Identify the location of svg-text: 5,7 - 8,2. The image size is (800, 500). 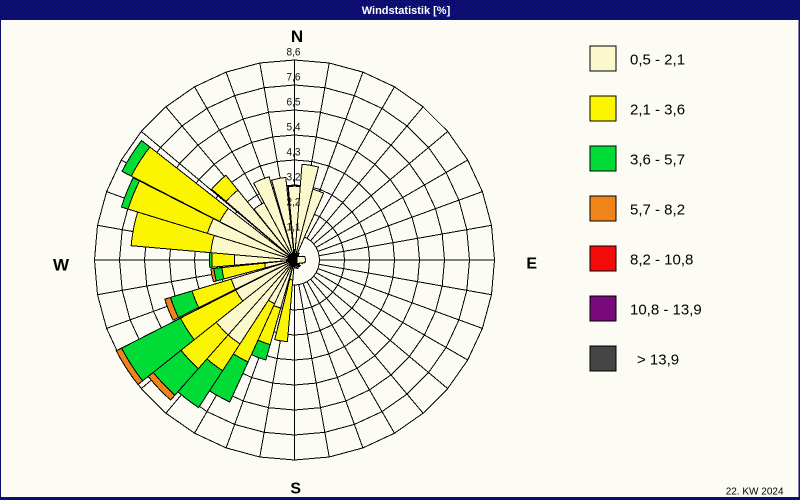
(657, 210).